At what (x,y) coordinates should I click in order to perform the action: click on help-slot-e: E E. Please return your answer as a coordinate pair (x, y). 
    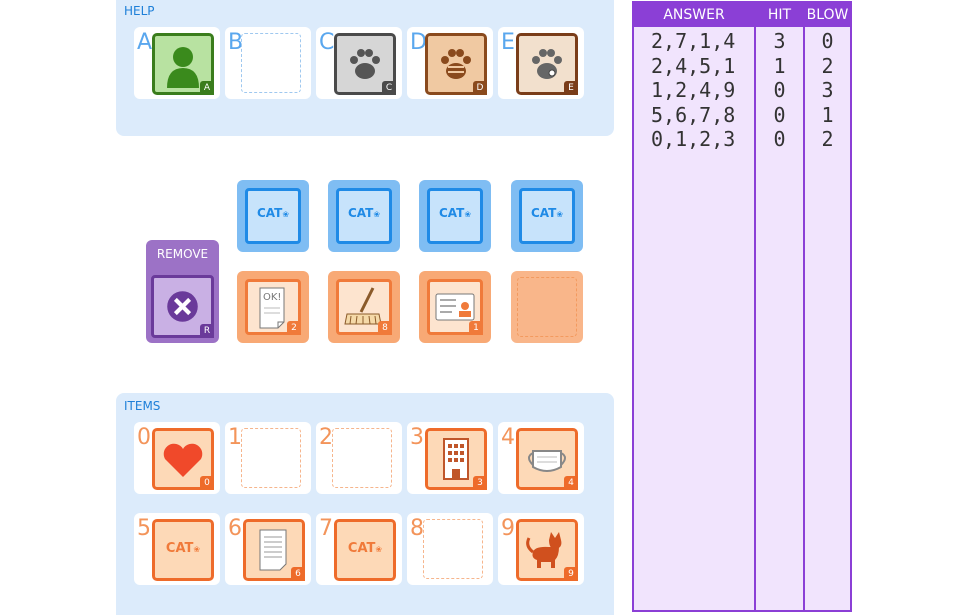
    Looking at the image, I should click on (541, 63).